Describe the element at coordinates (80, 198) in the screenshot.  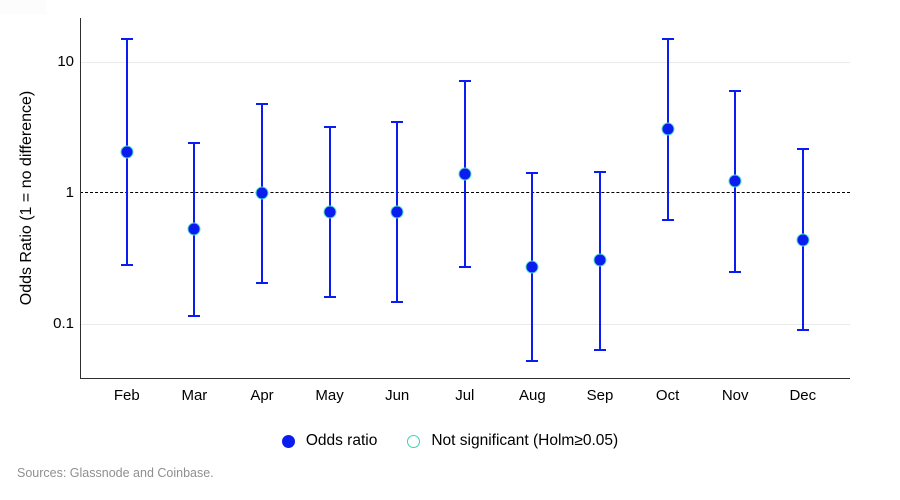
I see `y-axis-line` at that location.